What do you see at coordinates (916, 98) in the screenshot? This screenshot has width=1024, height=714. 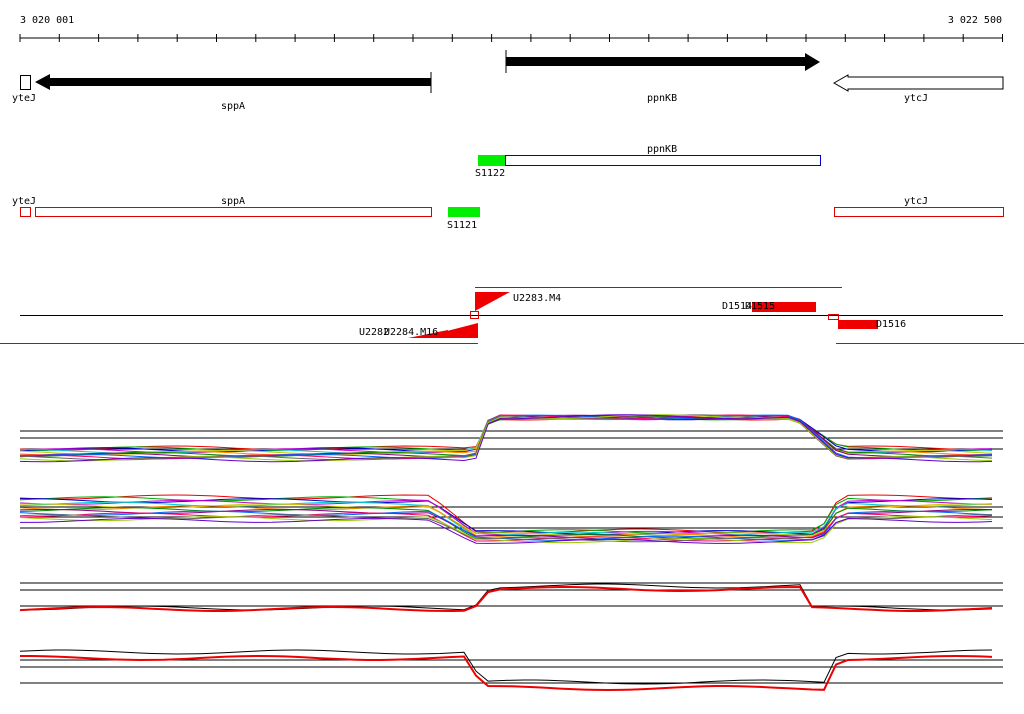 I see `gene-label: ytcJ` at bounding box center [916, 98].